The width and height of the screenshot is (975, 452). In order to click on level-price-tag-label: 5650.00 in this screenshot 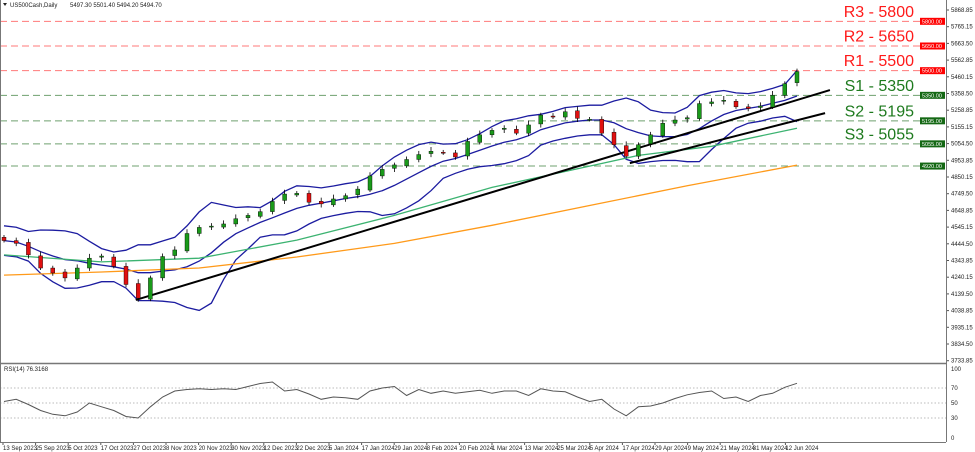, I will do `click(932, 47)`.